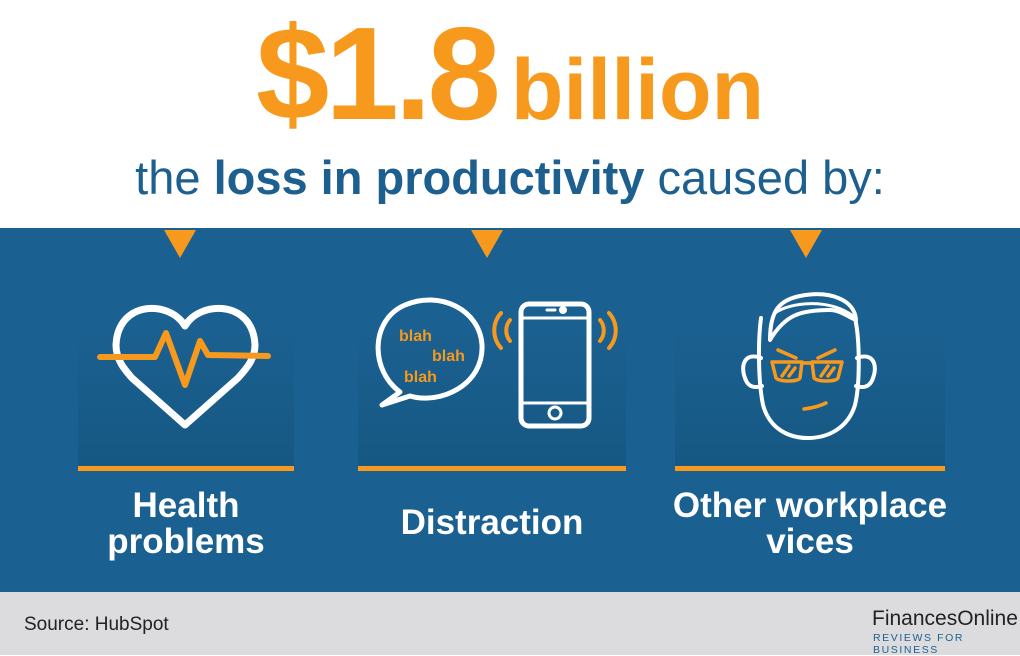 The width and height of the screenshot is (1020, 656). What do you see at coordinates (186, 541) in the screenshot?
I see `label-line: problems` at bounding box center [186, 541].